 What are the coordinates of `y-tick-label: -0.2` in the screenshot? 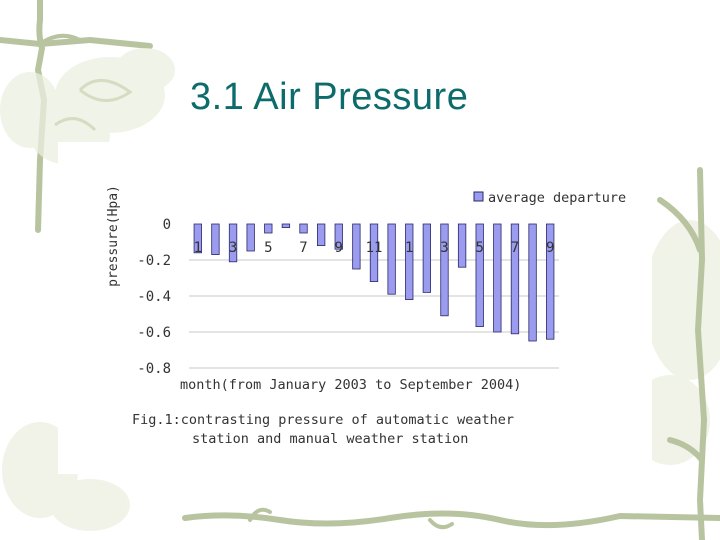 It's located at (154, 261).